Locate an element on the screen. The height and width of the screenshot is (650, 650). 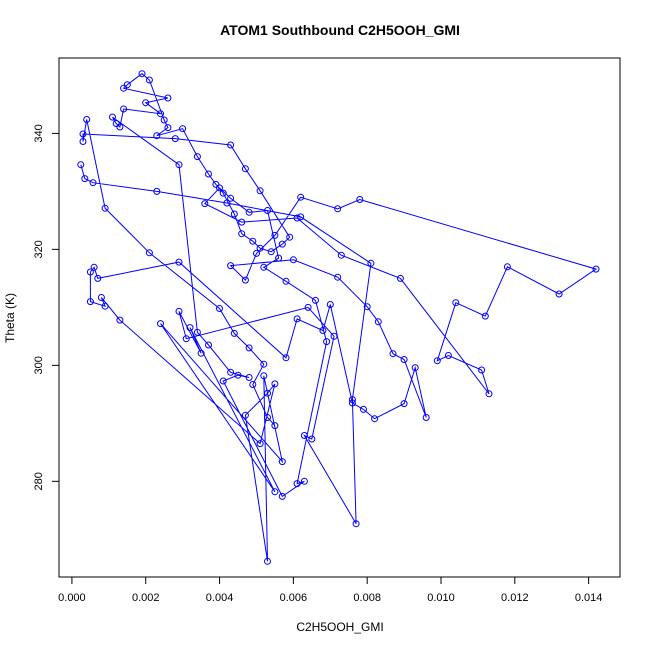
y-tick-label: 320 is located at coordinates (39, 249).